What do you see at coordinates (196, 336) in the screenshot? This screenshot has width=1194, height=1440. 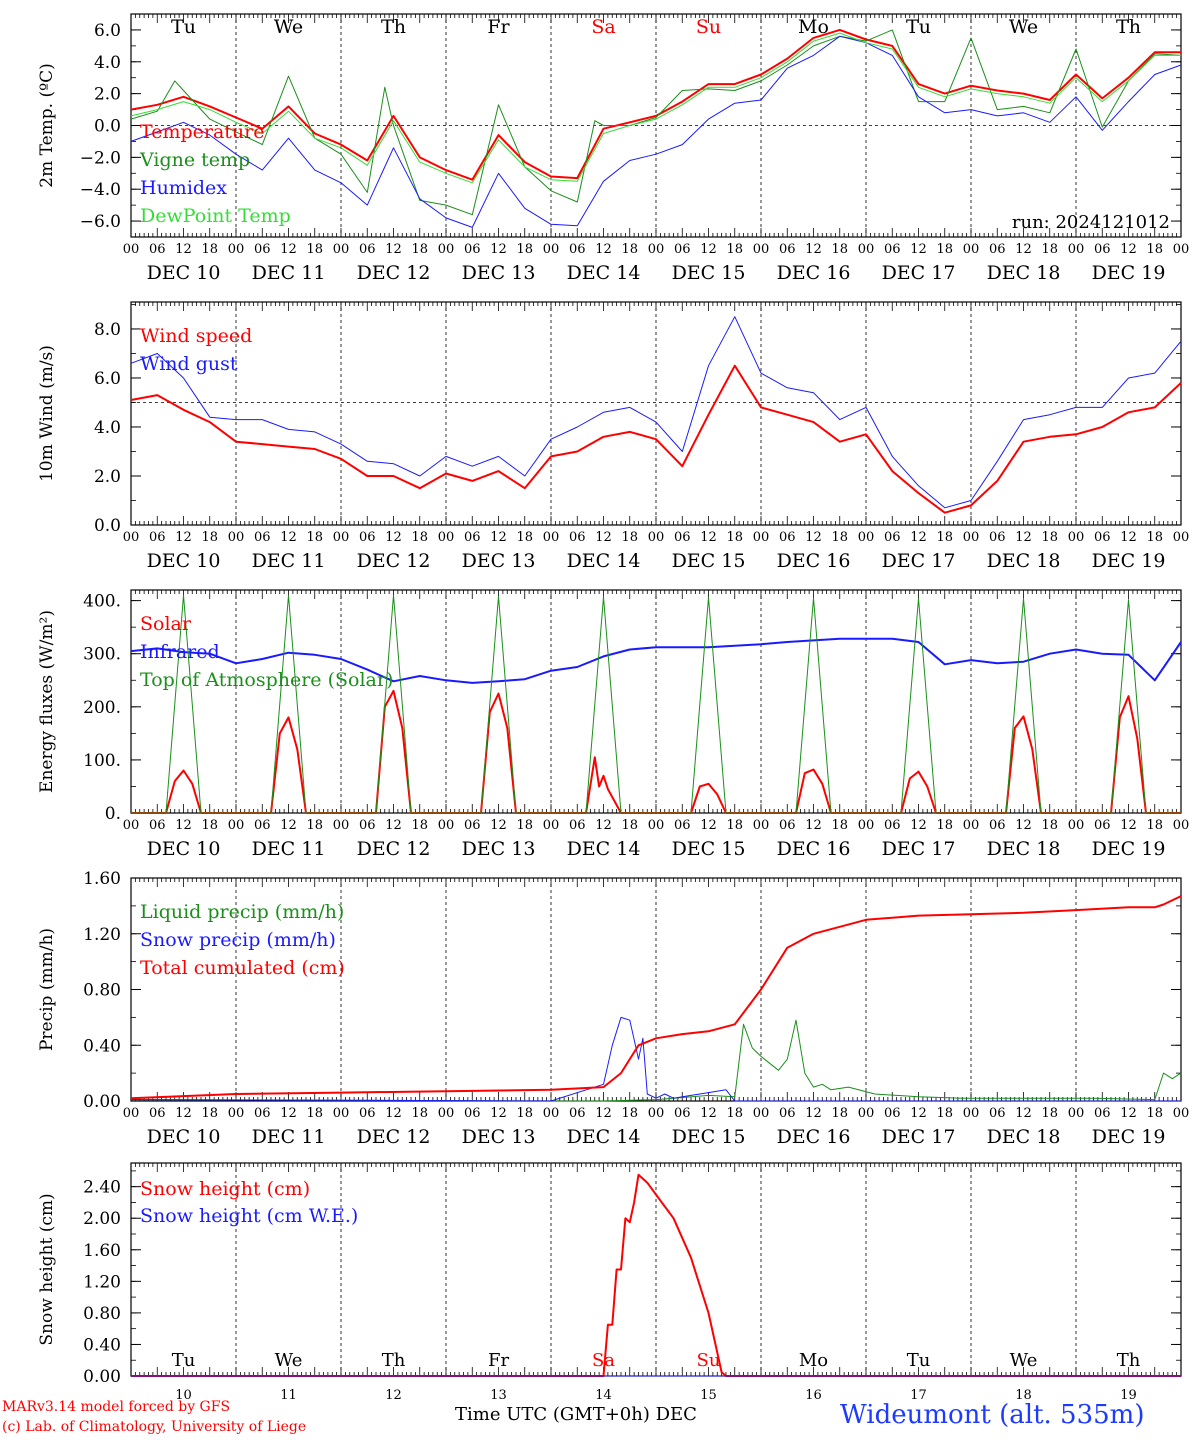 I see `legend-entry: Wind speed` at bounding box center [196, 336].